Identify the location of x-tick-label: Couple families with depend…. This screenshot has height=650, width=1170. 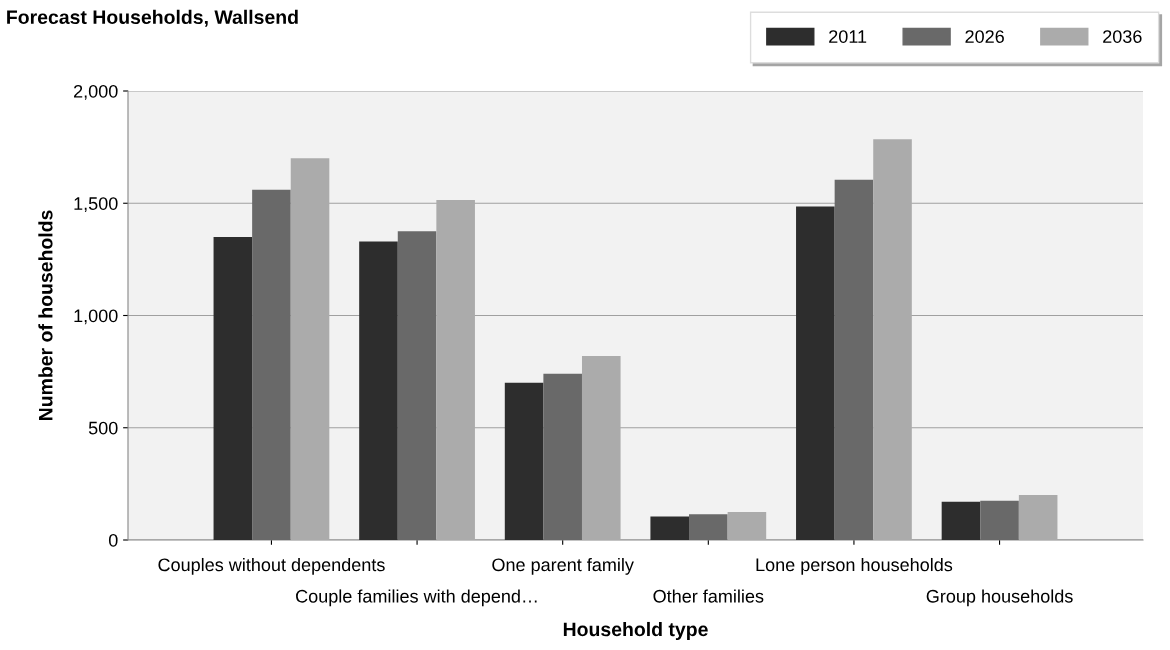
(416, 598).